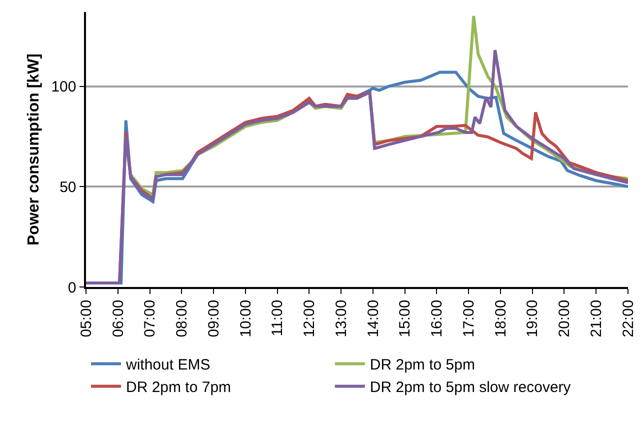 Image resolution: width=644 pixels, height=421 pixels. I want to click on y-tick-label: 50, so click(68, 187).